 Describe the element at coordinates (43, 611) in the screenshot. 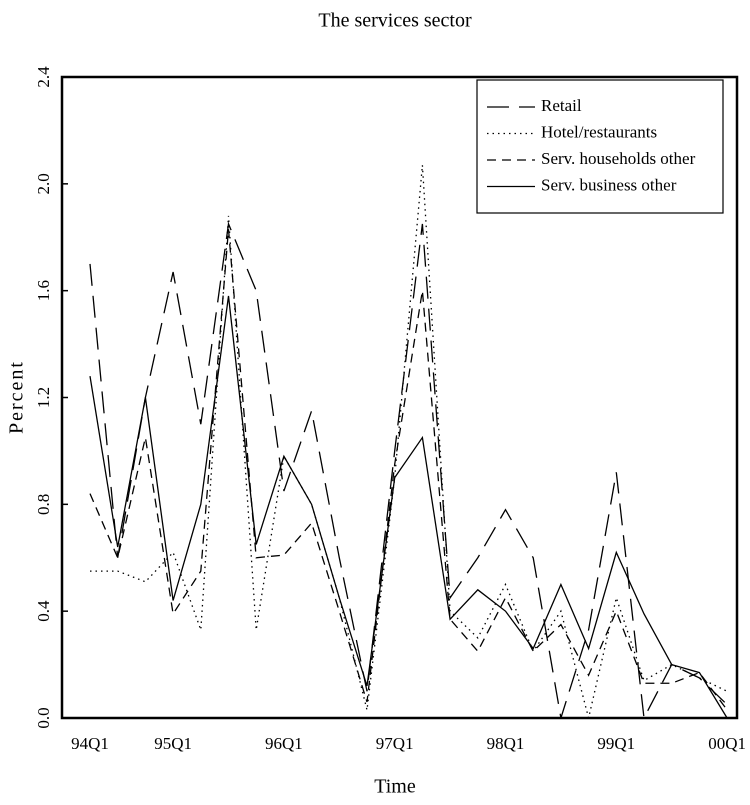

I see `y-tick-label: 0.4` at that location.